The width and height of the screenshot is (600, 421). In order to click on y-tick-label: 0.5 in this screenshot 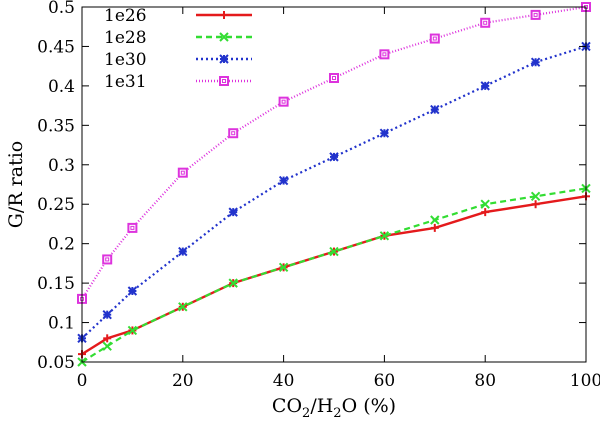, I will do `click(61, 9)`.